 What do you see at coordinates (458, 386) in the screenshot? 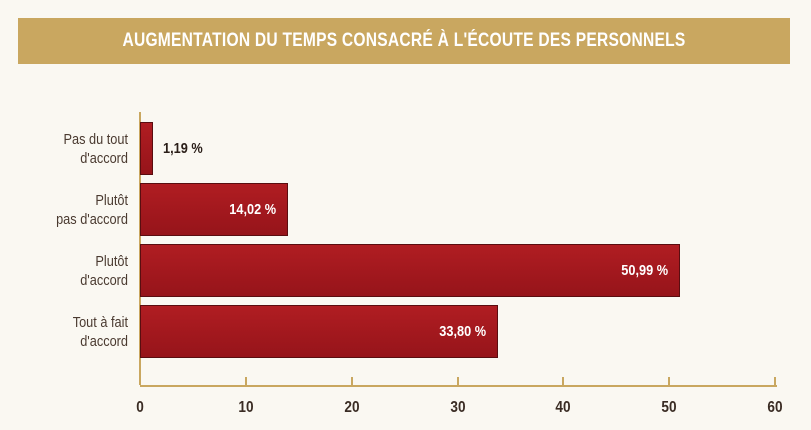
I see `x-axis-line` at bounding box center [458, 386].